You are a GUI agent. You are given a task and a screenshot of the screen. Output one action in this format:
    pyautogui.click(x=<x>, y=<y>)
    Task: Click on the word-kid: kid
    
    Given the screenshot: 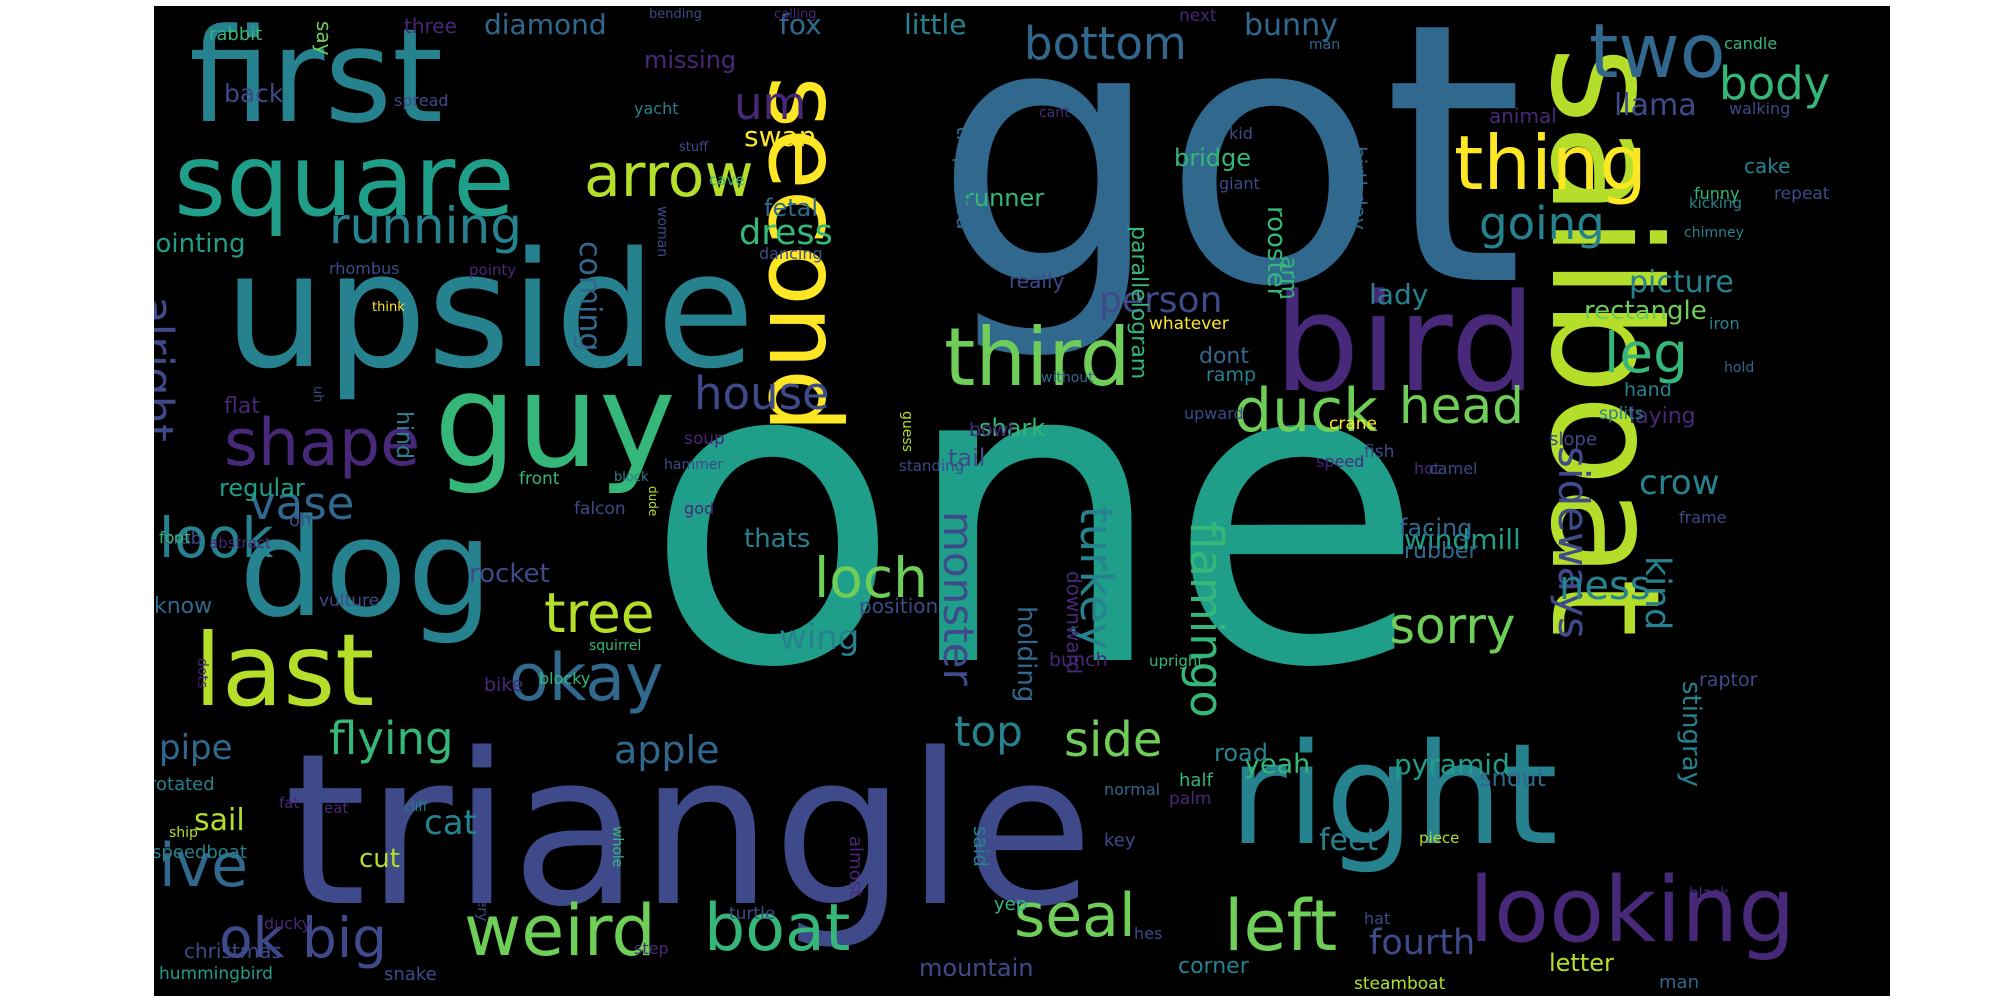 What is the action you would take?
    pyautogui.click(x=1241, y=133)
    